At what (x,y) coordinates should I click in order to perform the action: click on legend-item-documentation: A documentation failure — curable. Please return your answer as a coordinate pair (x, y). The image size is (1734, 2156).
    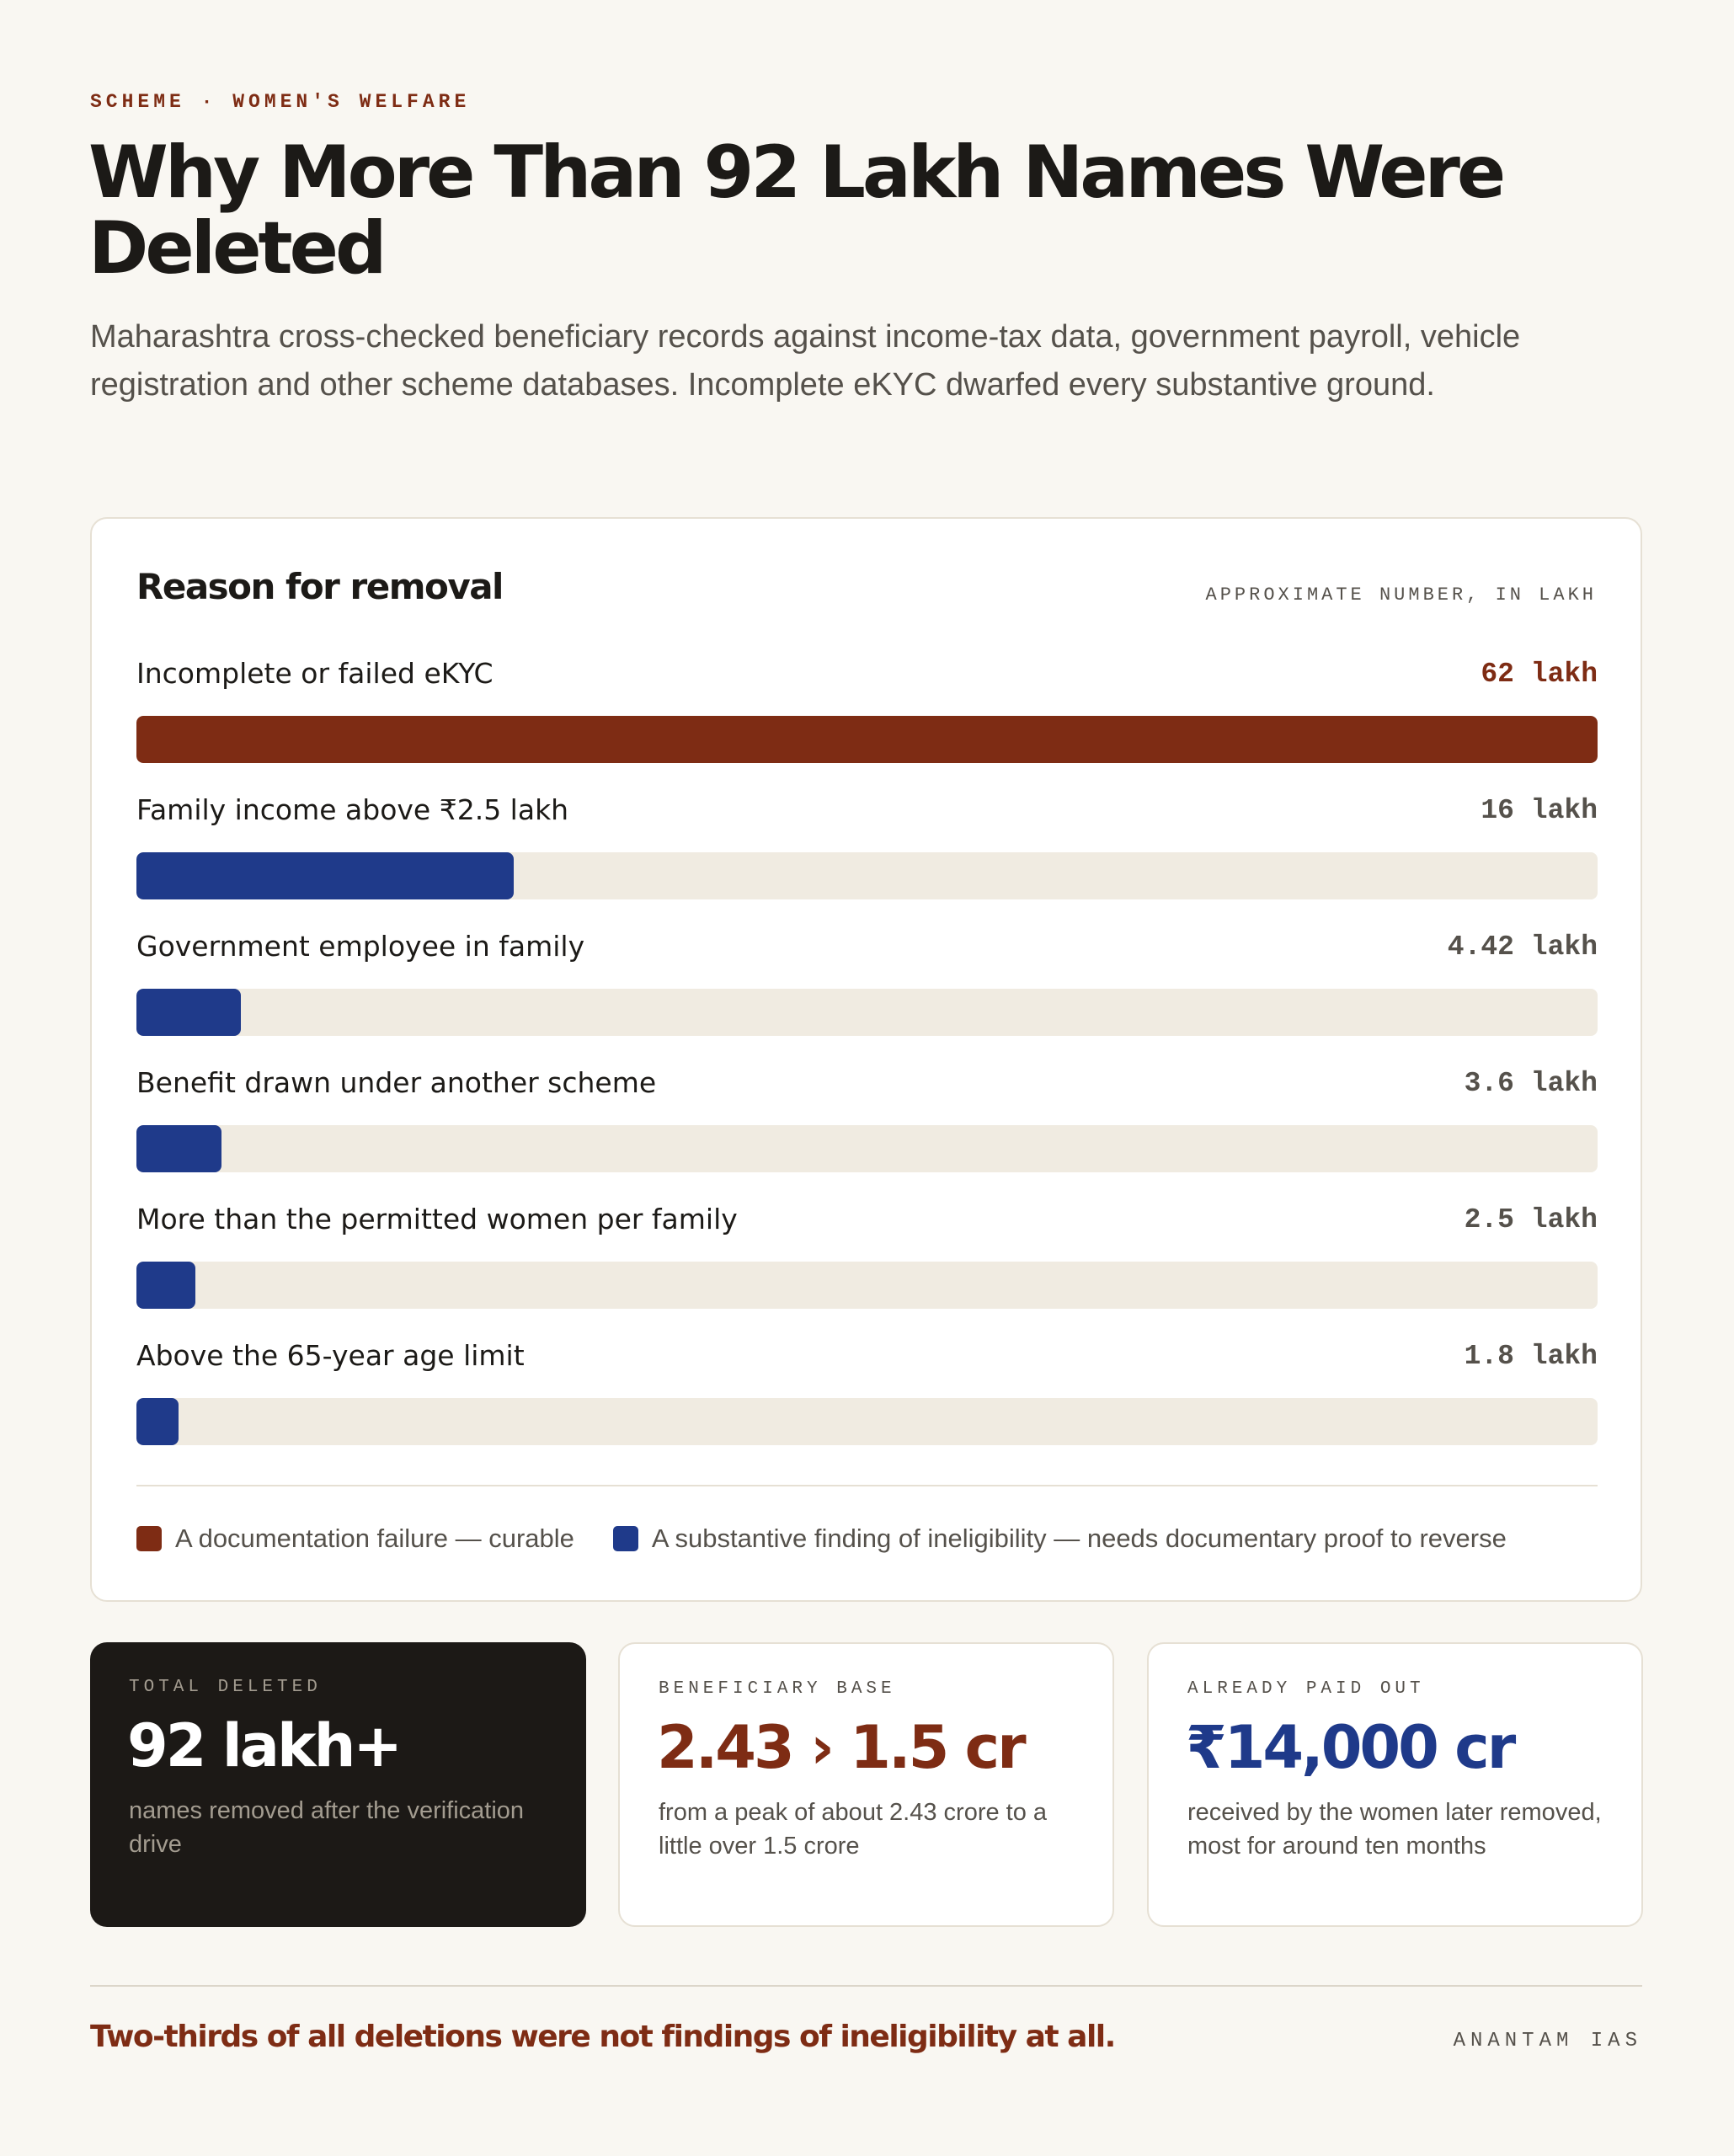
    Looking at the image, I should click on (355, 1539).